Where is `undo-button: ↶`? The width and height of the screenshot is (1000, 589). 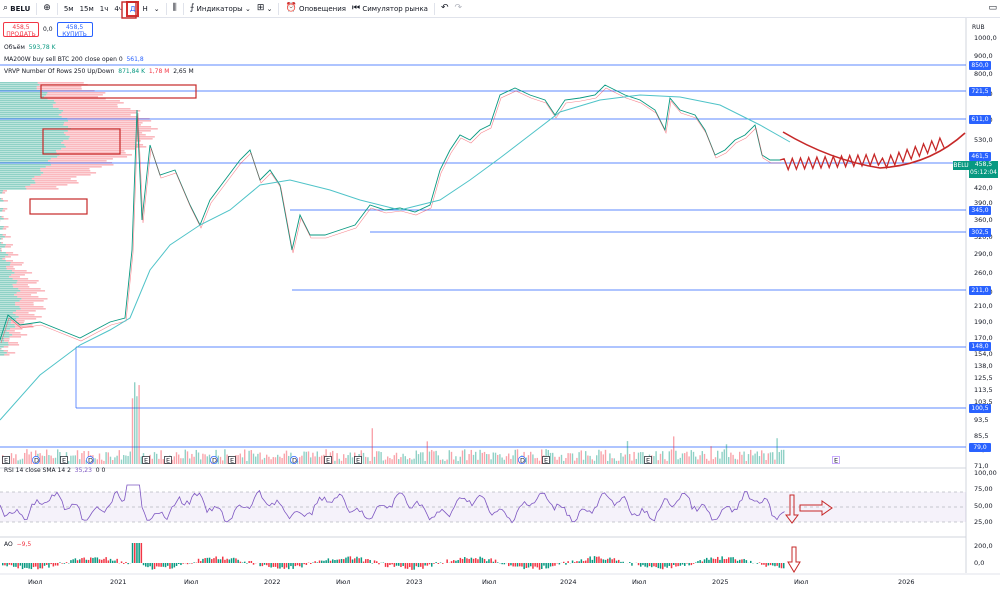 undo-button: ↶ is located at coordinates (445, 9).